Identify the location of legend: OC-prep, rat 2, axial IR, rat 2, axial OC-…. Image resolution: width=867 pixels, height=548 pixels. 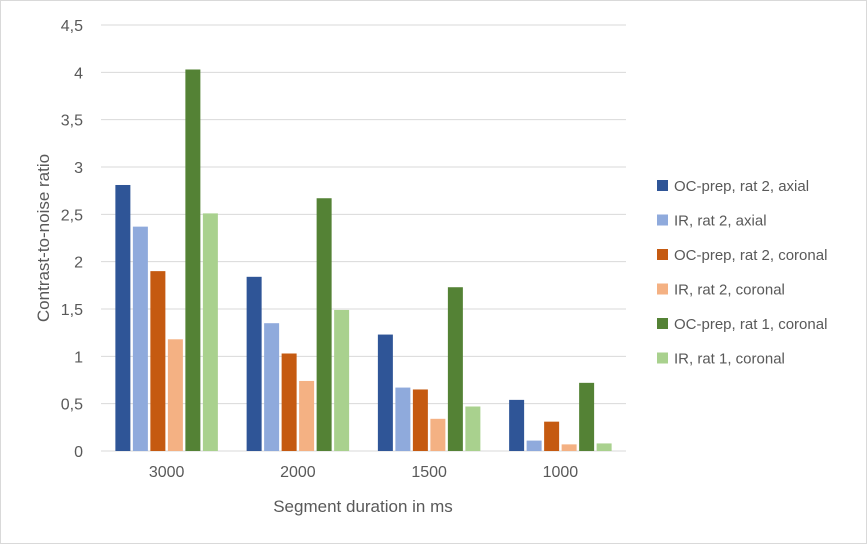
(742, 273).